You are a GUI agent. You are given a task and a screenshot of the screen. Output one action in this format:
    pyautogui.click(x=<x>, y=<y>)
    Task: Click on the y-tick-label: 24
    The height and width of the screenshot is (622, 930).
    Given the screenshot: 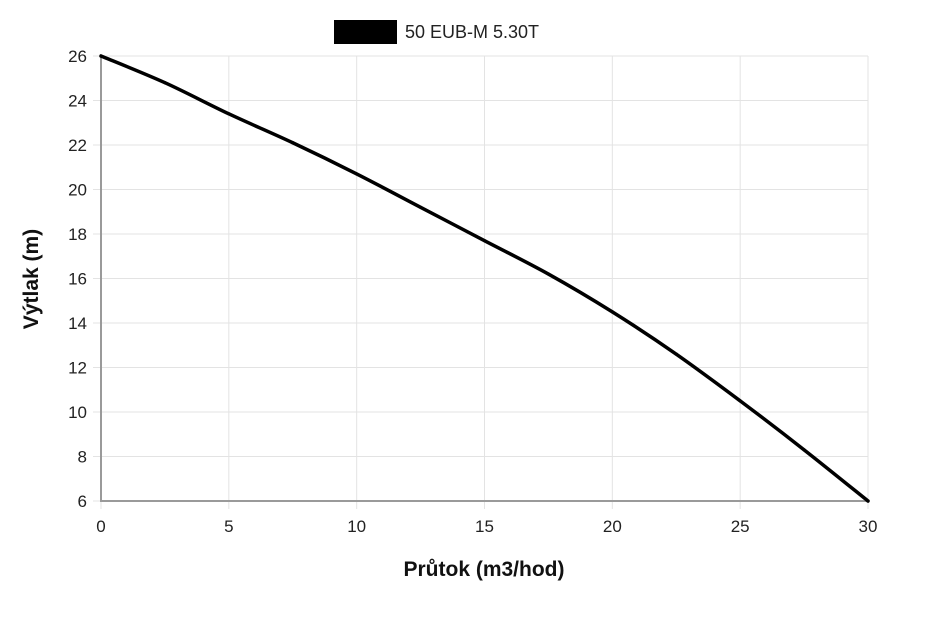 What is the action you would take?
    pyautogui.click(x=77, y=101)
    